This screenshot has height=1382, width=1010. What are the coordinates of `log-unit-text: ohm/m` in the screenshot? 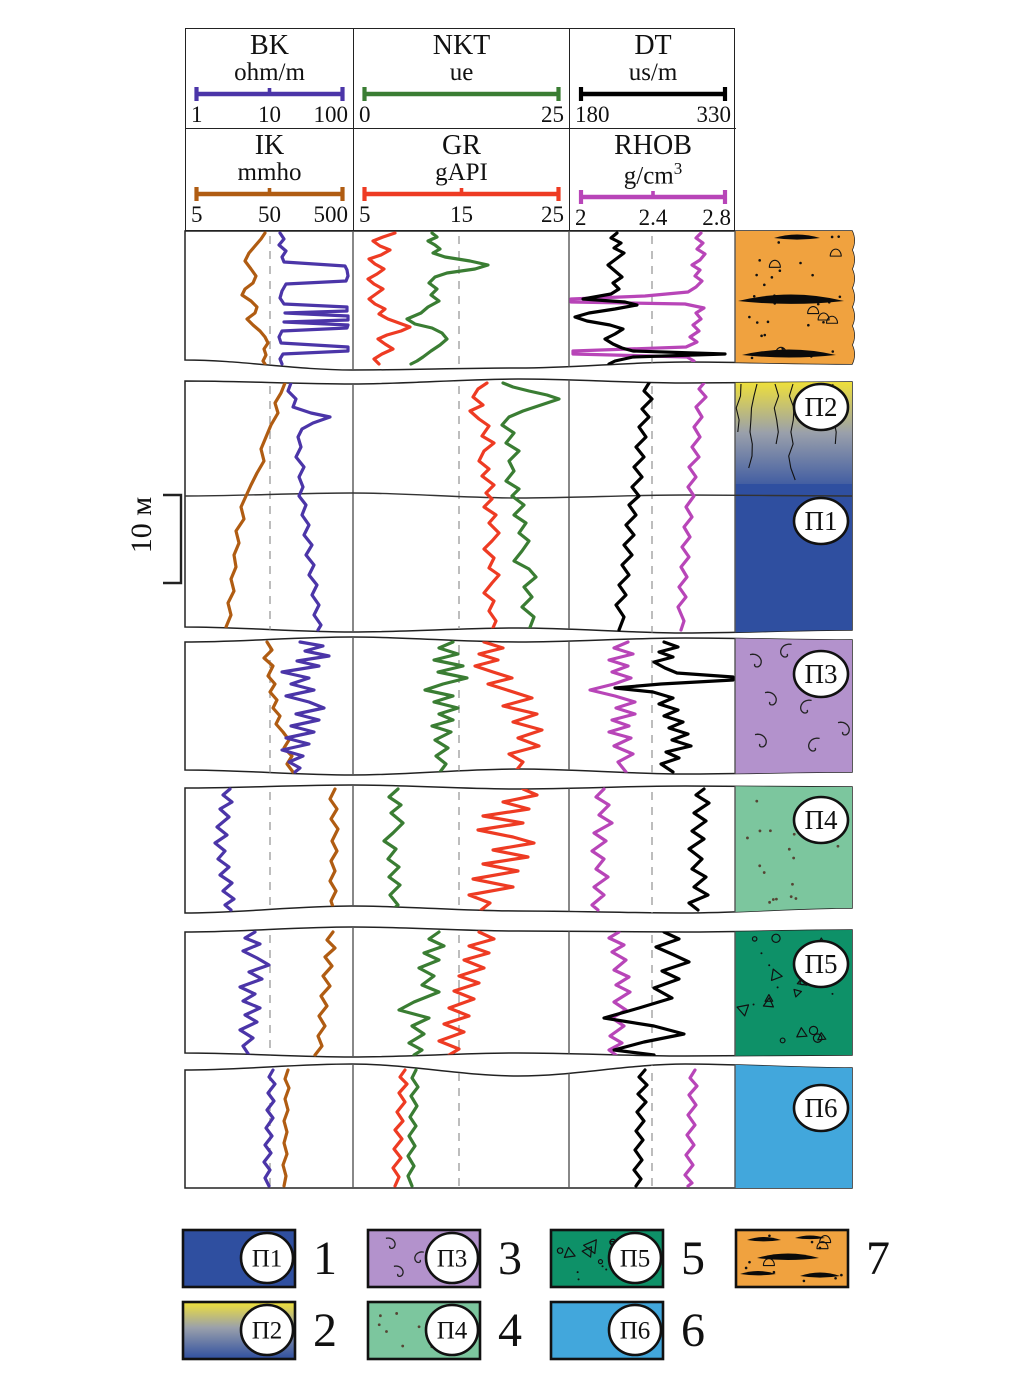 It's located at (269, 72).